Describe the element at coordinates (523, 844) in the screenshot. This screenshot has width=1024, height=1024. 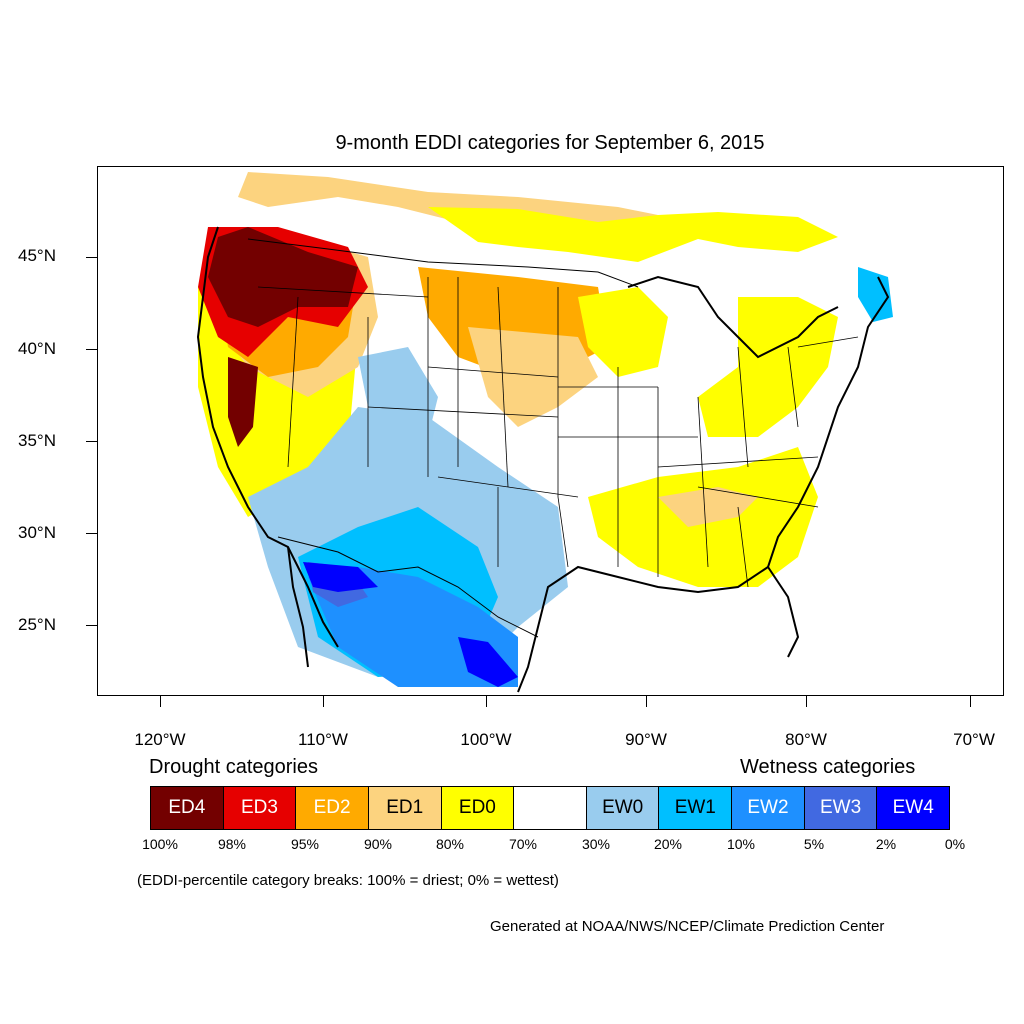
I see `pct-break-70: 70%` at that location.